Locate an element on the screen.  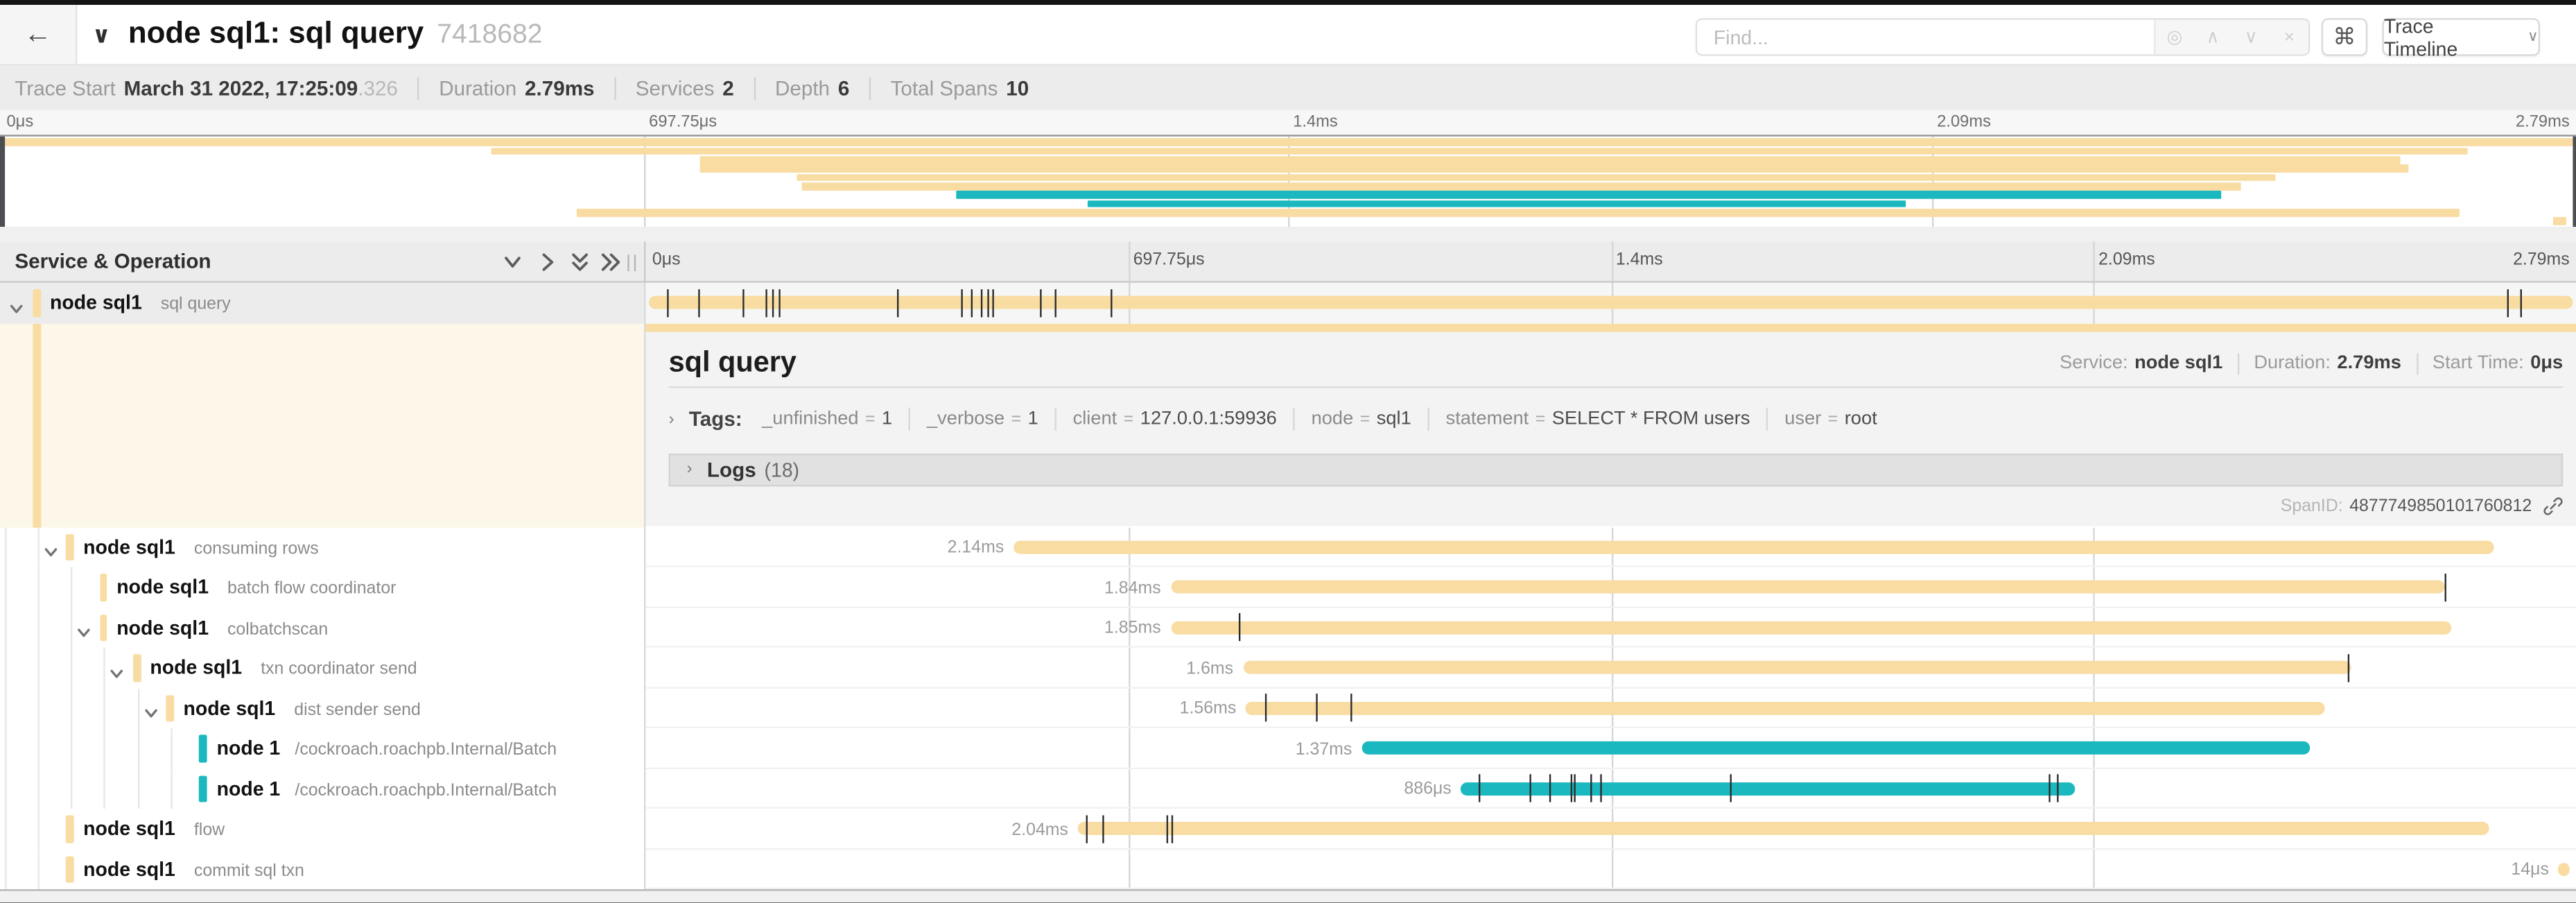
chevron-down-icon: ∨ is located at coordinates (2533, 36).